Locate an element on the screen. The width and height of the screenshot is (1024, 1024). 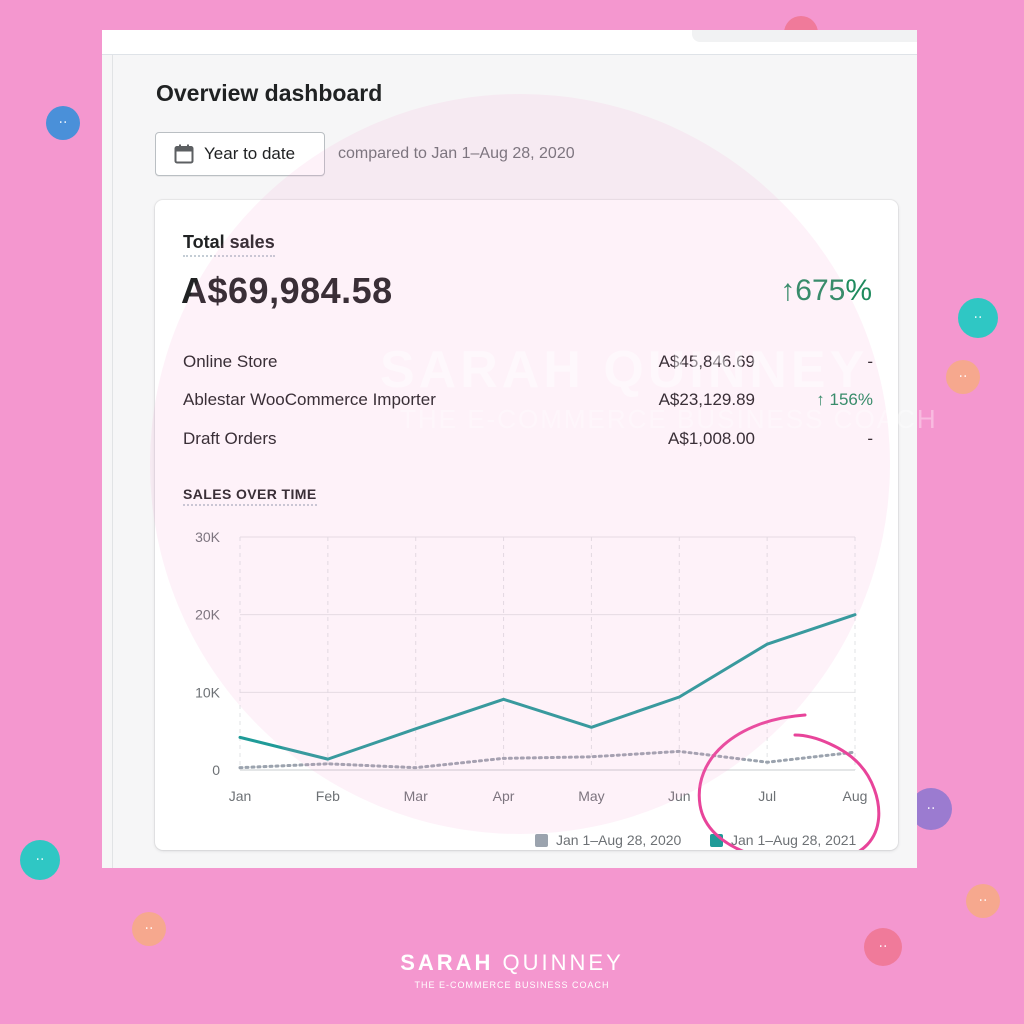
channel-value: A$1,008.00 is located at coordinates (711, 438).